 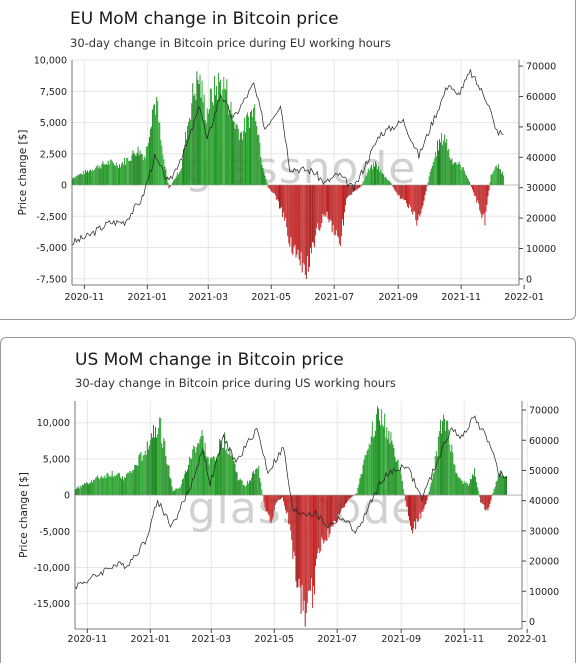 What do you see at coordinates (51, 604) in the screenshot?
I see `y-tick-label: -15,000` at bounding box center [51, 604].